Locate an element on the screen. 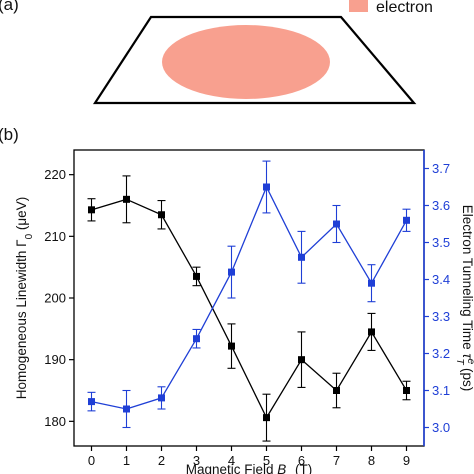  x-tick-label: 9 is located at coordinates (406, 460).